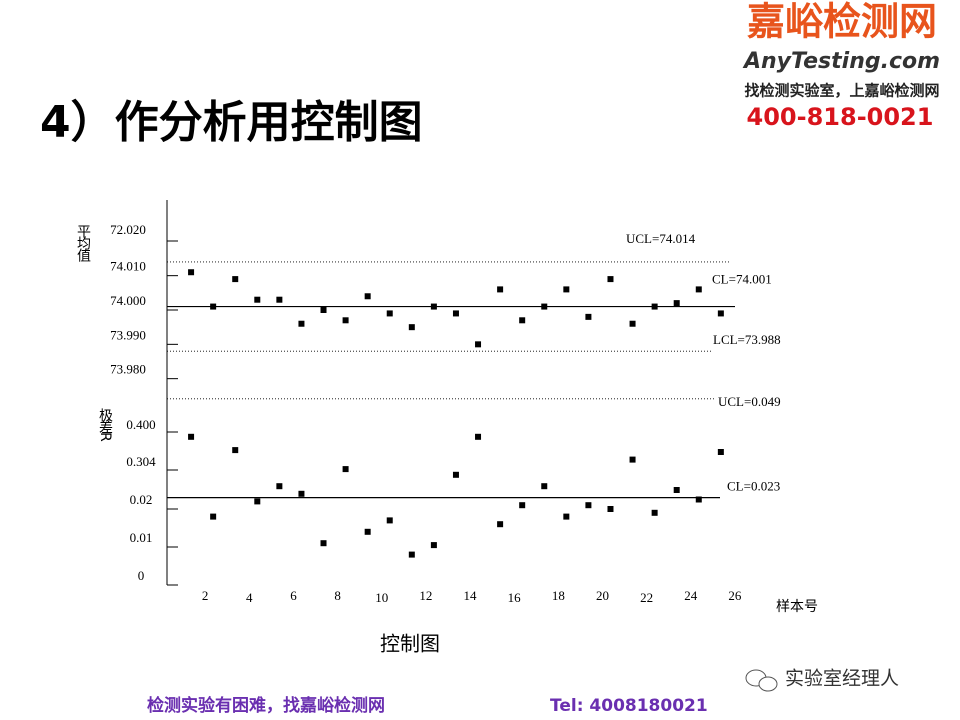 Image resolution: width=960 pixels, height=720 pixels. What do you see at coordinates (749, 401) in the screenshot?
I see `control-line-label: UCL=0.049` at bounding box center [749, 401].